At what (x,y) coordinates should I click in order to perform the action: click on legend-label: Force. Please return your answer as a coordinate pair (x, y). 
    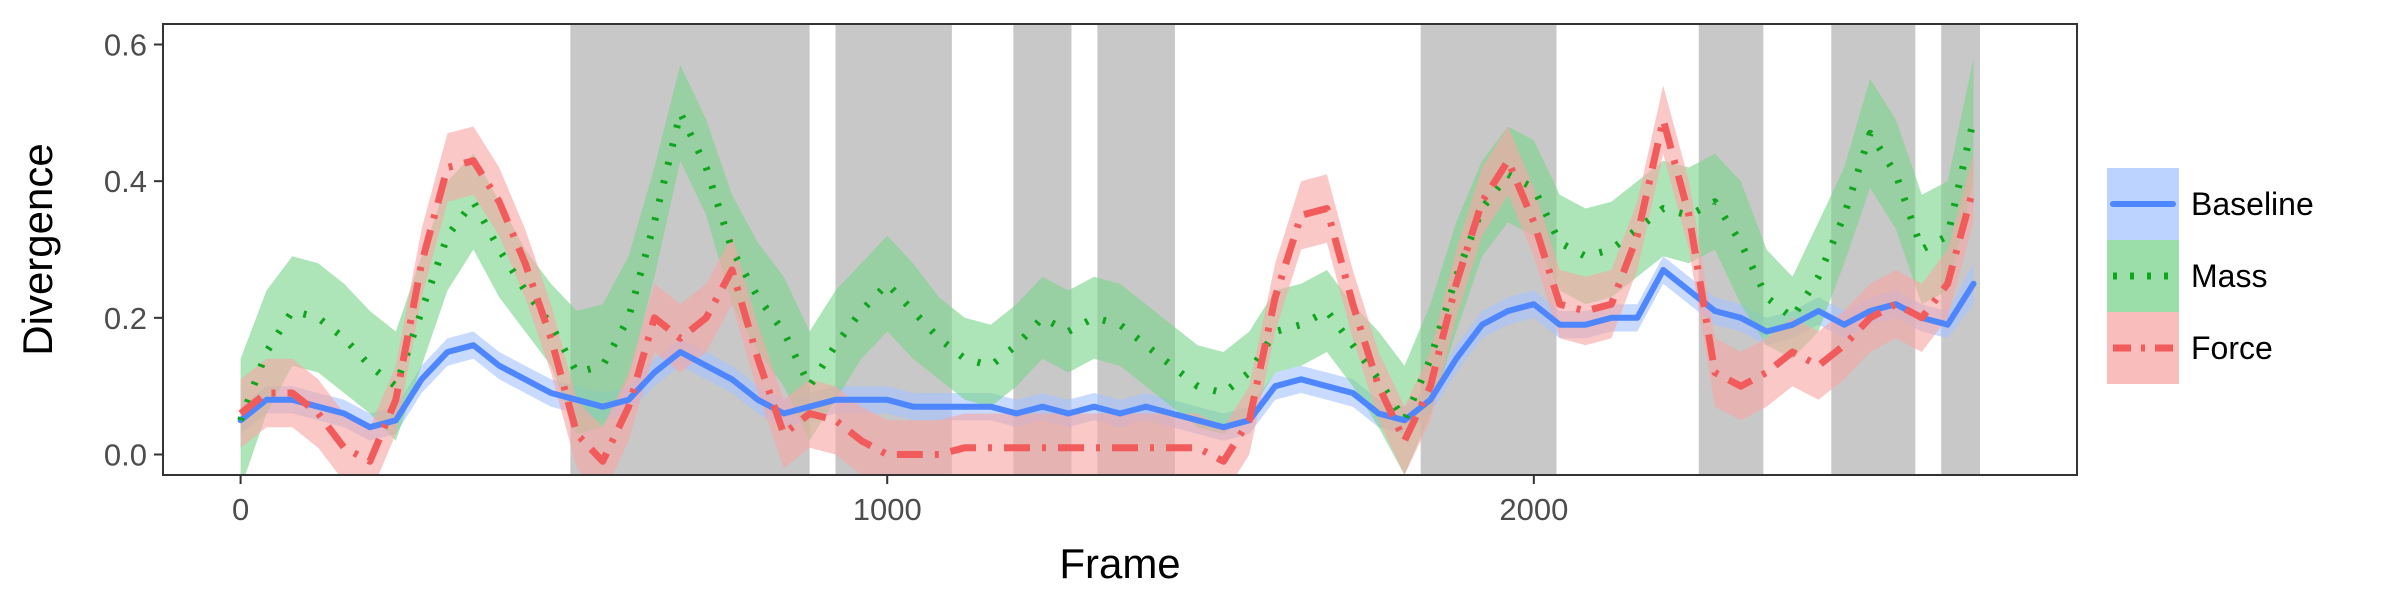
    Looking at the image, I should click on (2232, 348).